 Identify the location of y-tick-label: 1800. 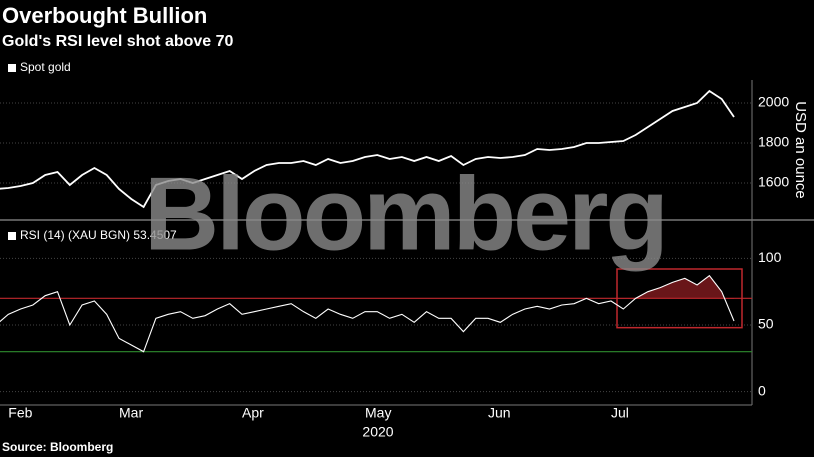
(773, 142).